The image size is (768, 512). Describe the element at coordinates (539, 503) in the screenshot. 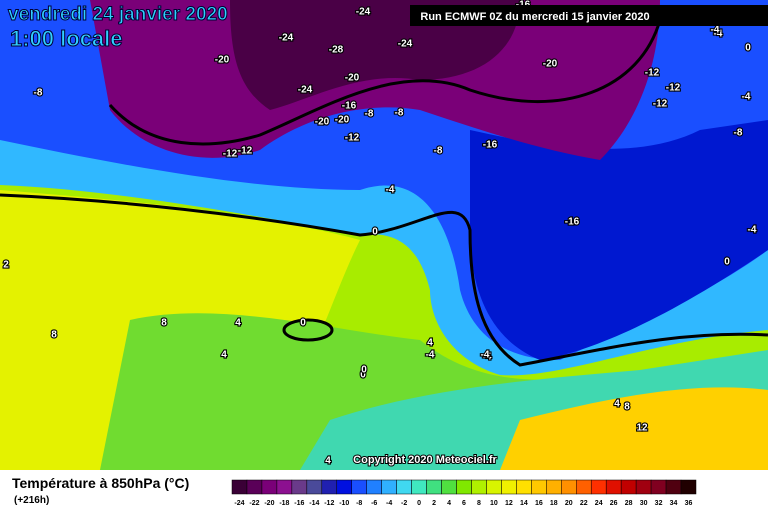

I see `legend-label: 16` at that location.